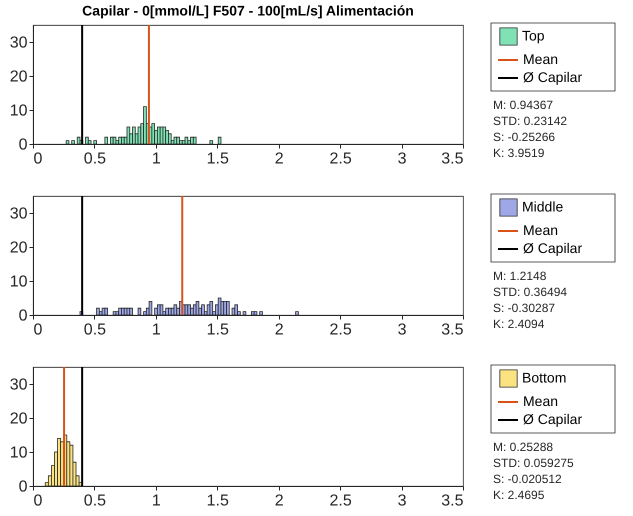 The width and height of the screenshot is (633, 516). Describe the element at coordinates (533, 36) in the screenshot. I see `legend-label: Top` at that location.